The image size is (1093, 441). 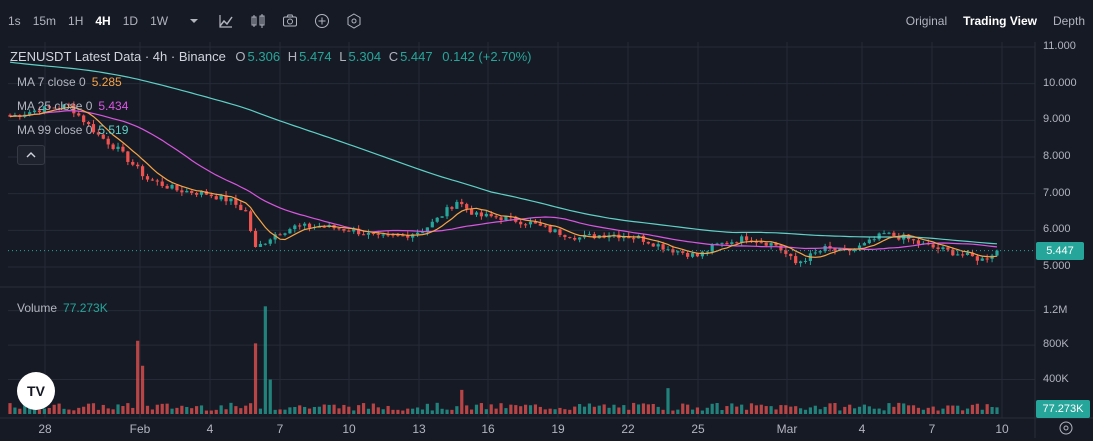 I want to click on timeframe-15m: 15m, so click(x=44, y=21).